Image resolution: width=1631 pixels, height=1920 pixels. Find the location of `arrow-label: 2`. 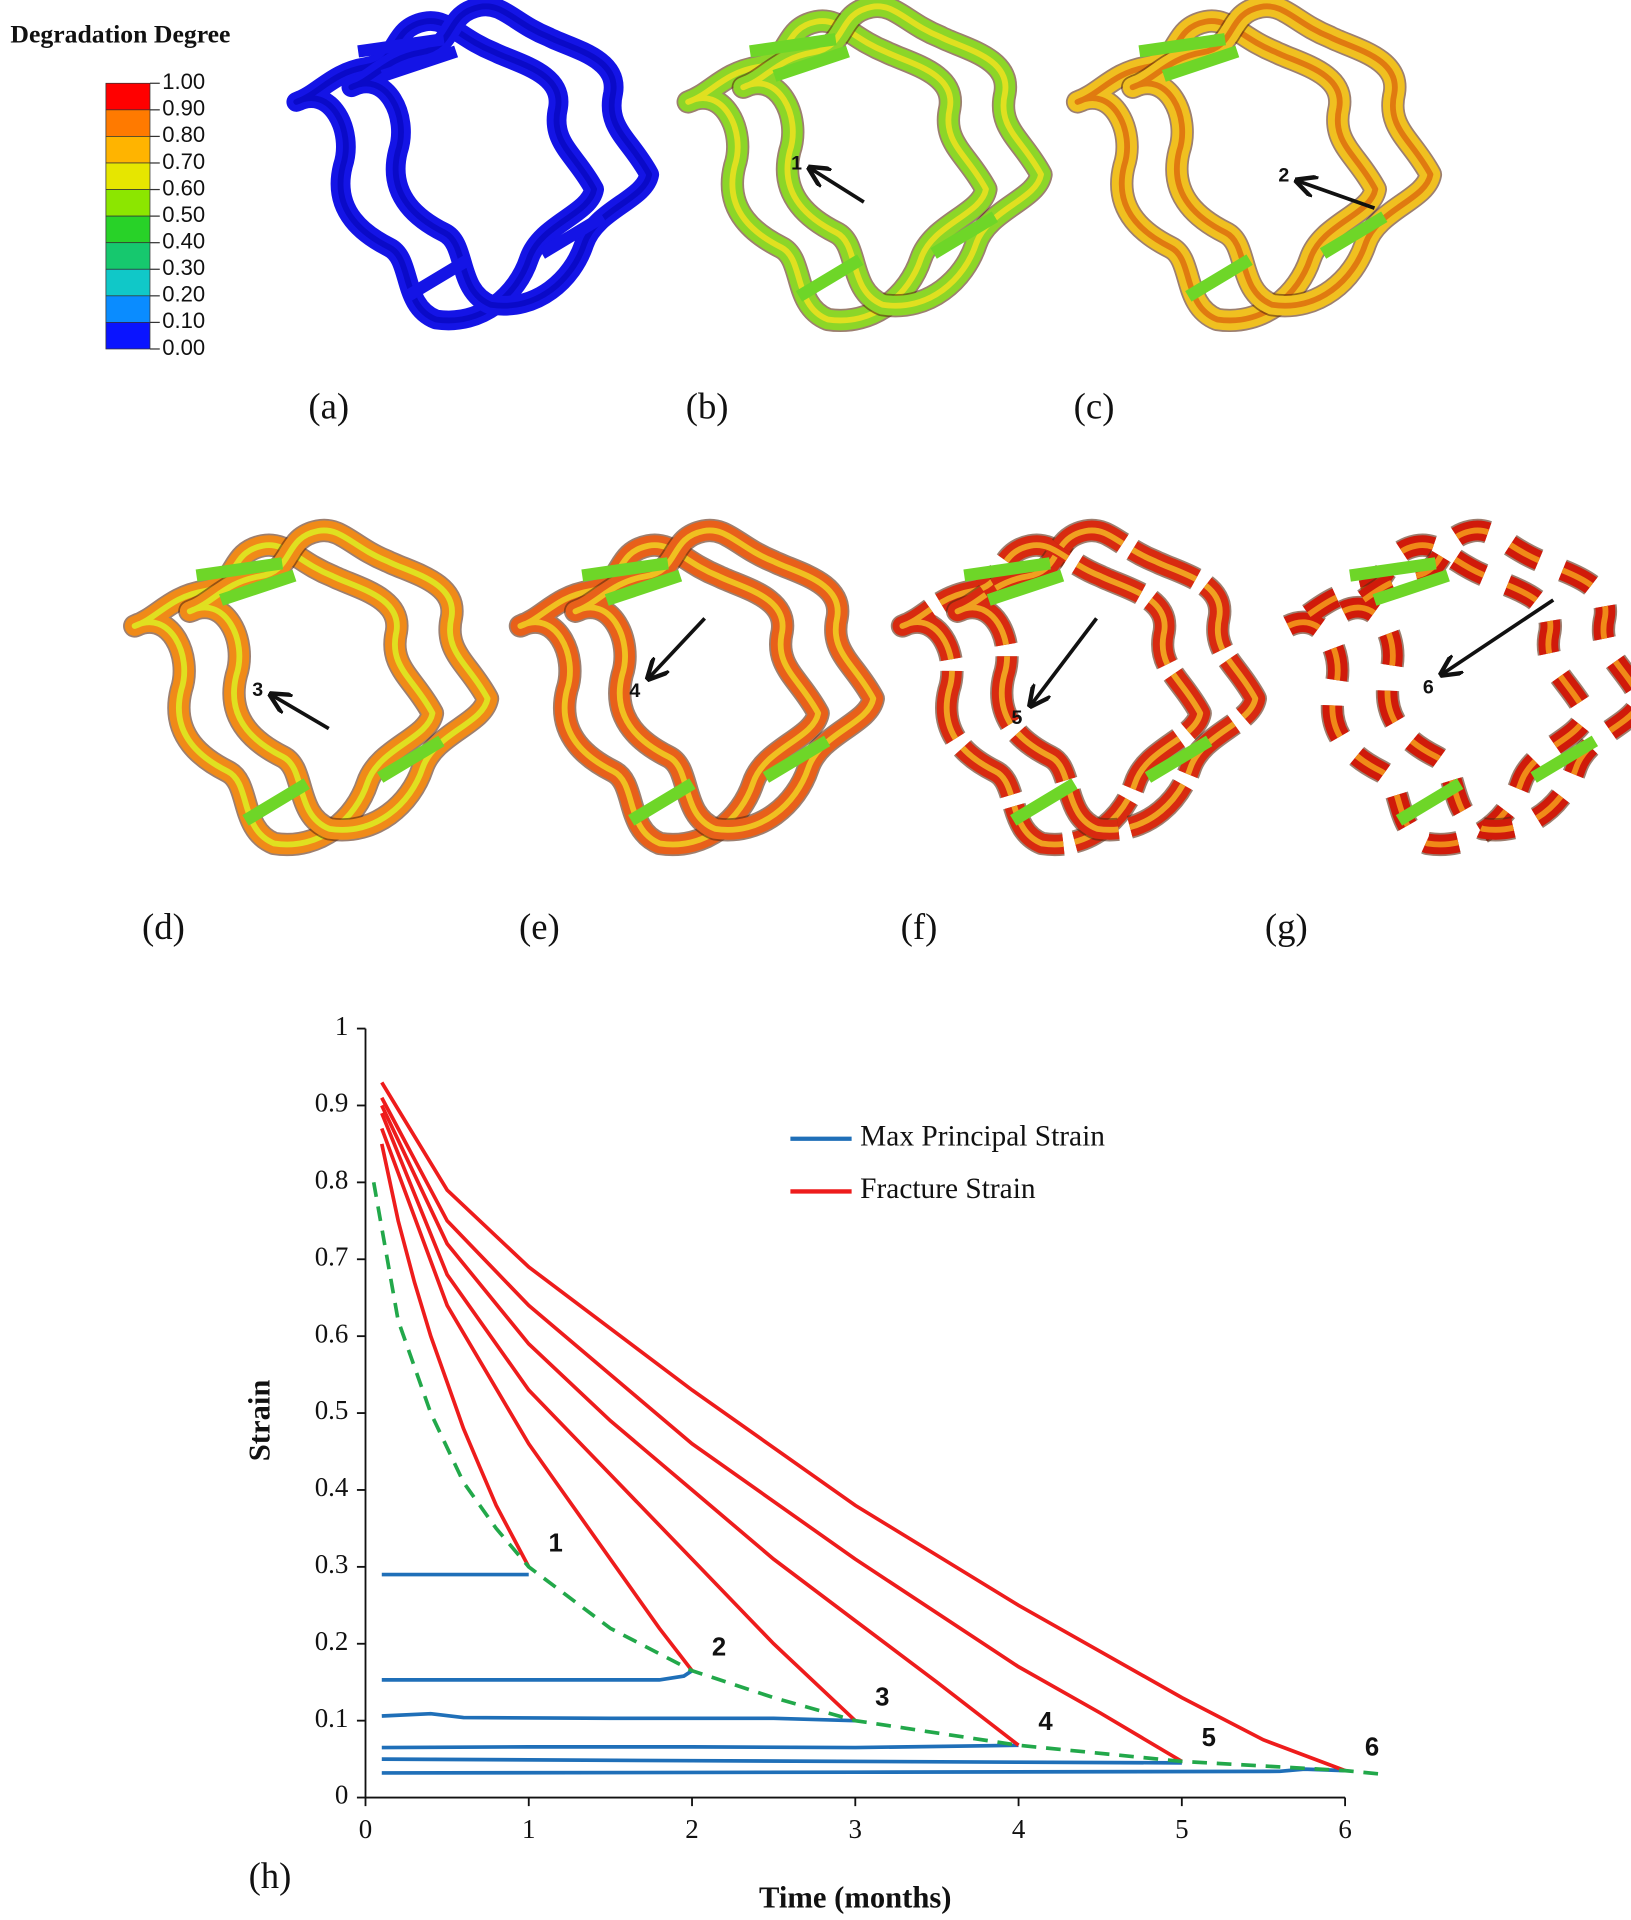

arrow-label: 2 is located at coordinates (1283, 175).